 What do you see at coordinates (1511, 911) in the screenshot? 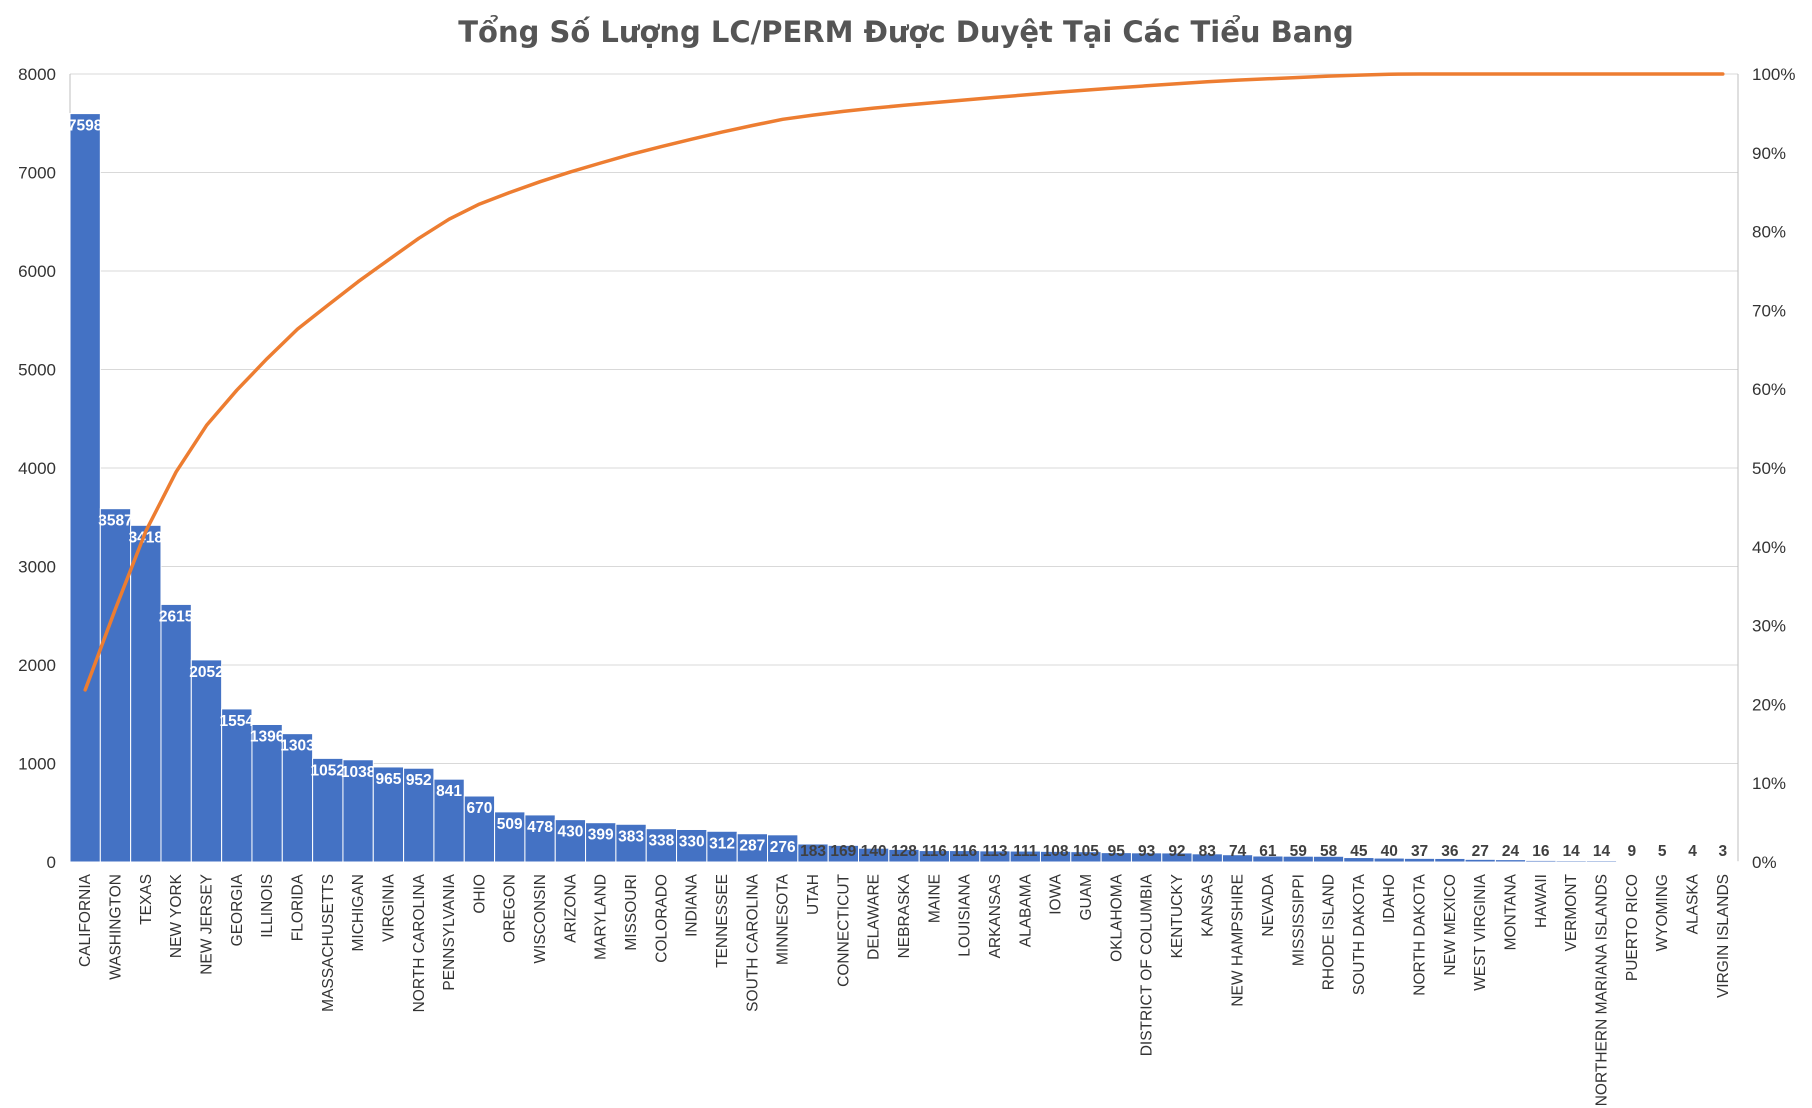
I see `x-tick-label: MONTANA` at bounding box center [1511, 911].